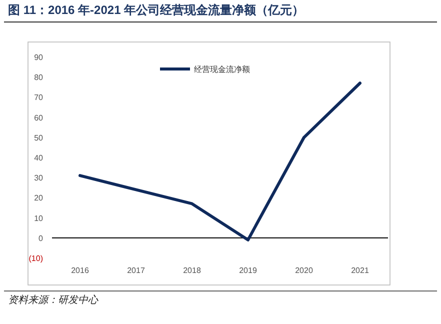 The height and width of the screenshot is (324, 441). I want to click on x-tick-label: 2016, so click(80, 270).